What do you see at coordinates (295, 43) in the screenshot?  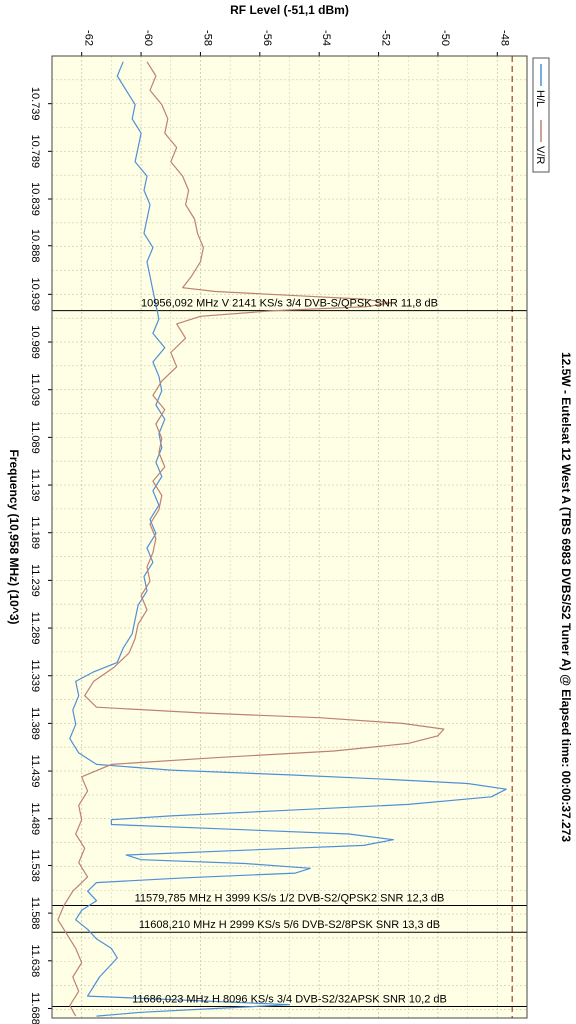 I see `rf-level-ticks: -62 -60 -58 -56 -54 -52 -50 -48` at bounding box center [295, 43].